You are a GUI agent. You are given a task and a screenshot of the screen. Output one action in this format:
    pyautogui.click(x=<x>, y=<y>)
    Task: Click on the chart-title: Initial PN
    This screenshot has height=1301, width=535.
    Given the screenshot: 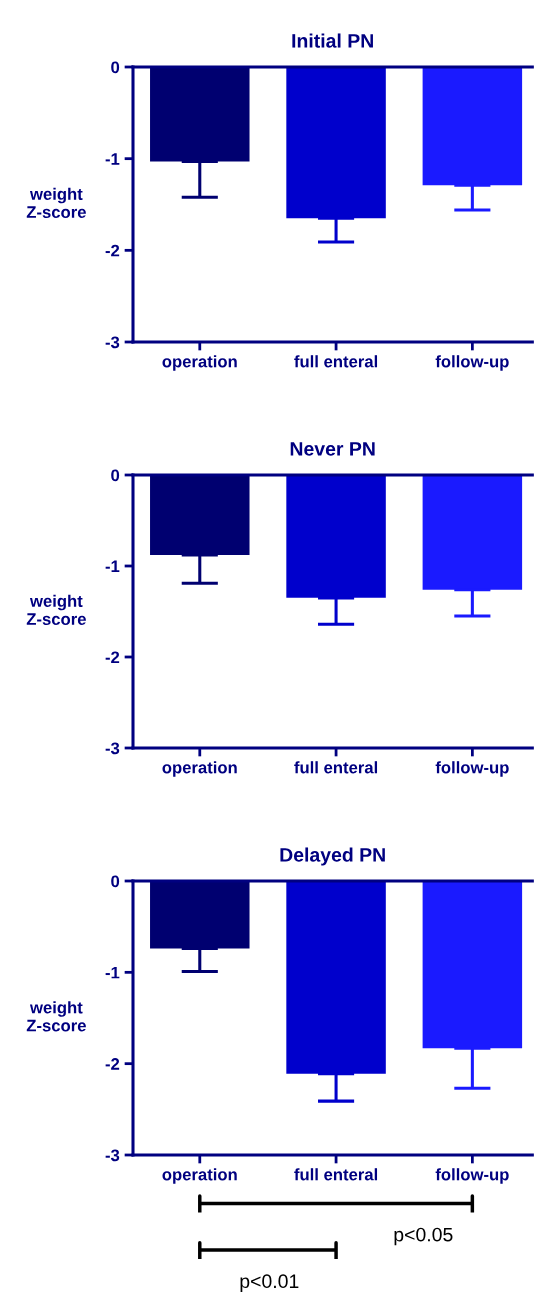 What is the action you would take?
    pyautogui.click(x=332, y=40)
    